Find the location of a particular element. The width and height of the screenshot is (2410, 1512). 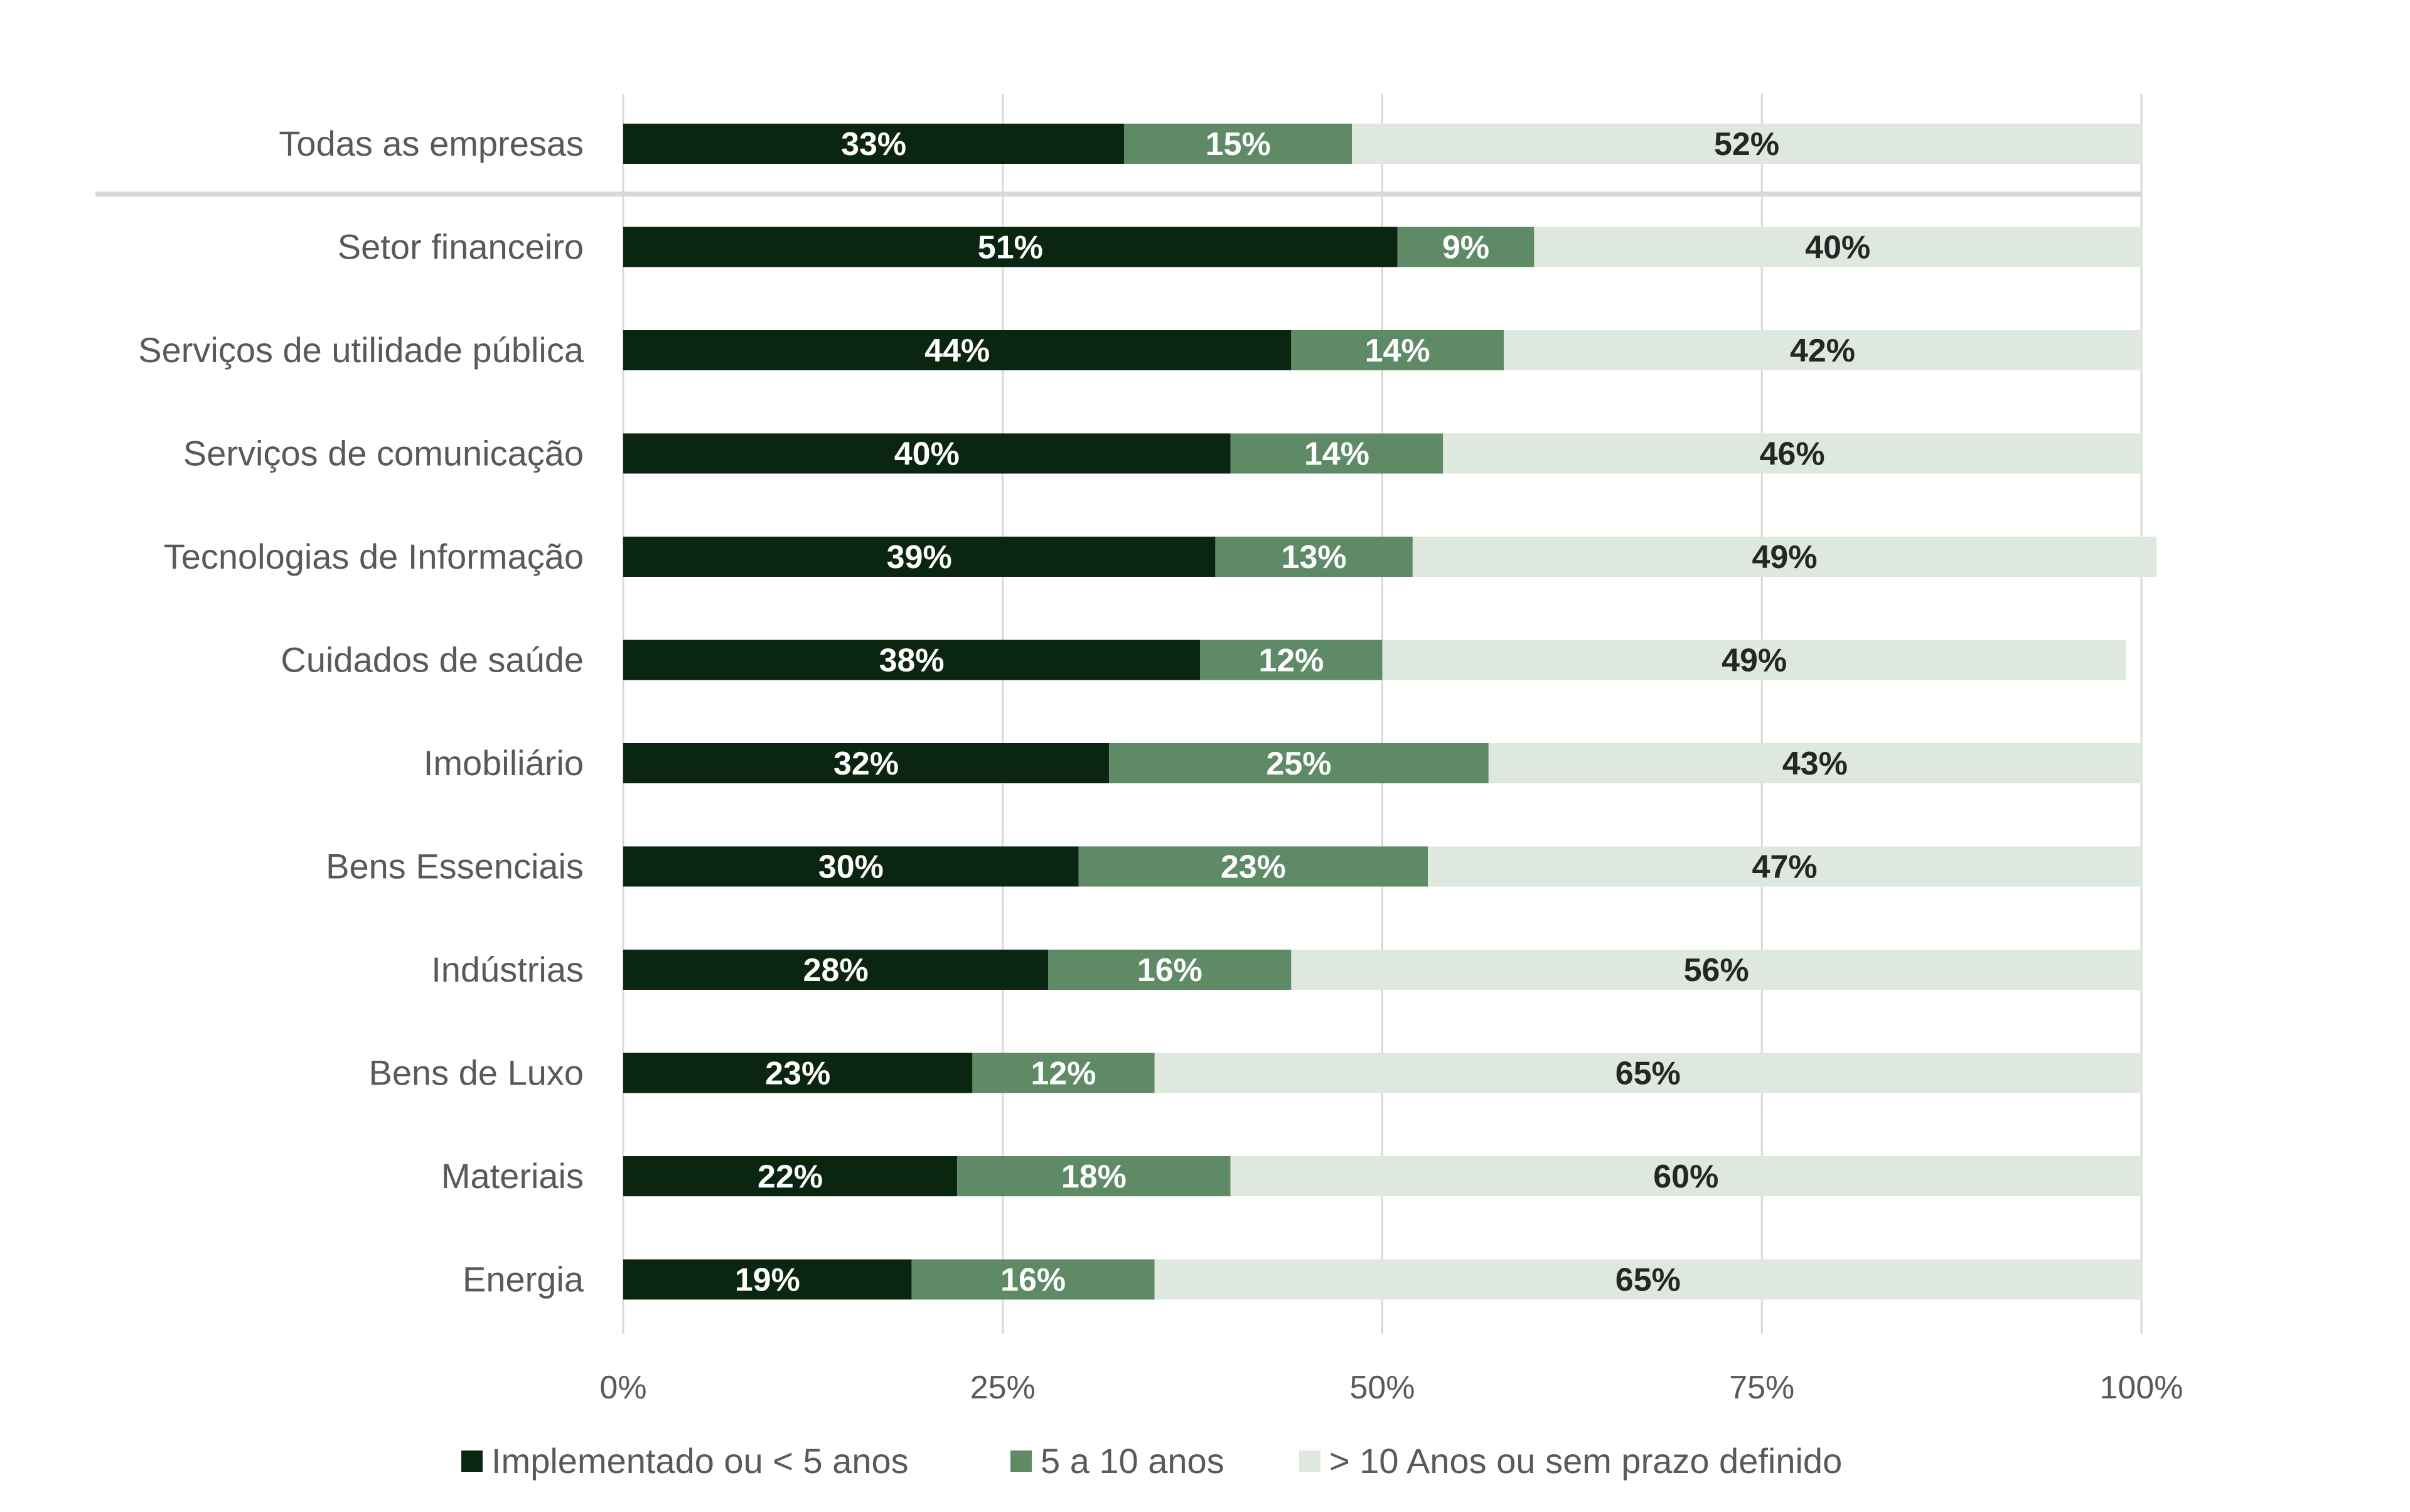

data-label-servicos-de-utilidade-publica-5-a-10-anos: 14% is located at coordinates (1397, 351).